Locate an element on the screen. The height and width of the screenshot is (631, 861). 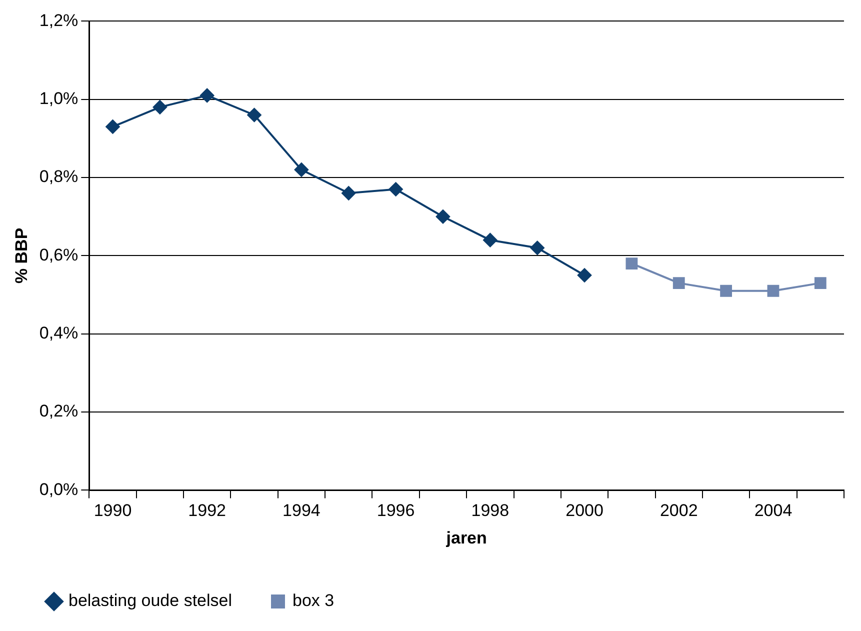
y-tick-label: 0,0% is located at coordinates (58, 489).